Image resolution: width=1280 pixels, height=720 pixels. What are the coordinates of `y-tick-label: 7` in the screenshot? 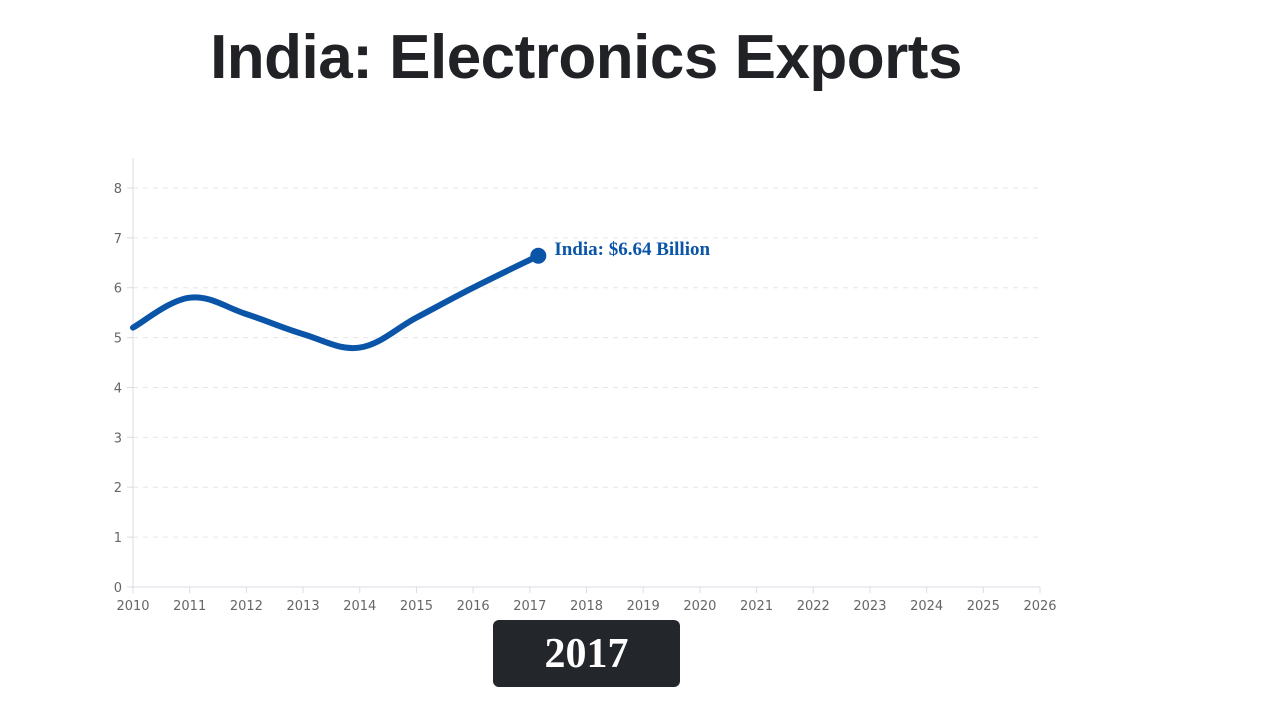 It's located at (118, 239).